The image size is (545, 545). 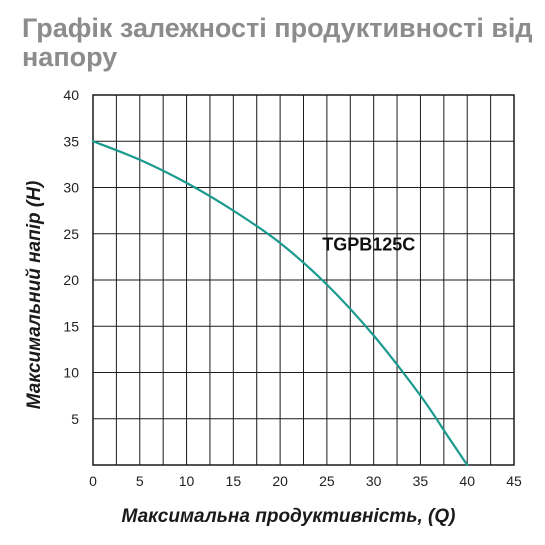 What do you see at coordinates (421, 481) in the screenshot?
I see `x-tick-label: 35` at bounding box center [421, 481].